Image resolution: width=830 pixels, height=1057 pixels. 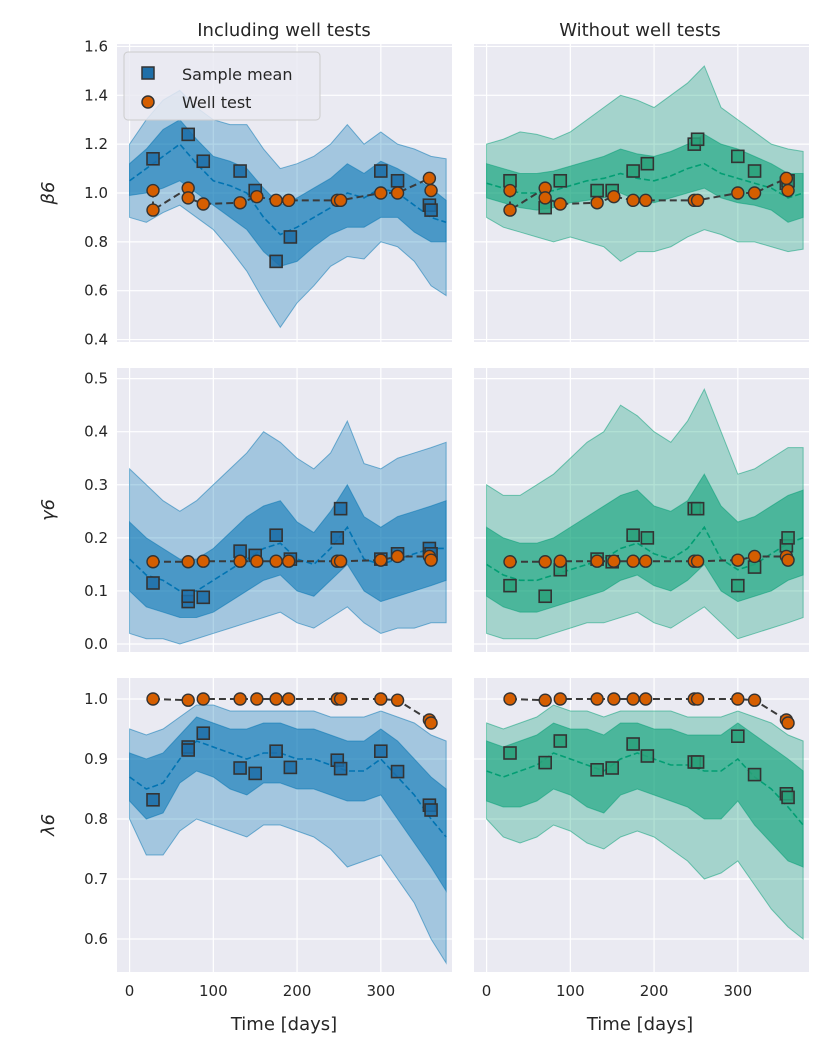 I want to click on y-tick-label: 0.8, so click(x=96, y=819).